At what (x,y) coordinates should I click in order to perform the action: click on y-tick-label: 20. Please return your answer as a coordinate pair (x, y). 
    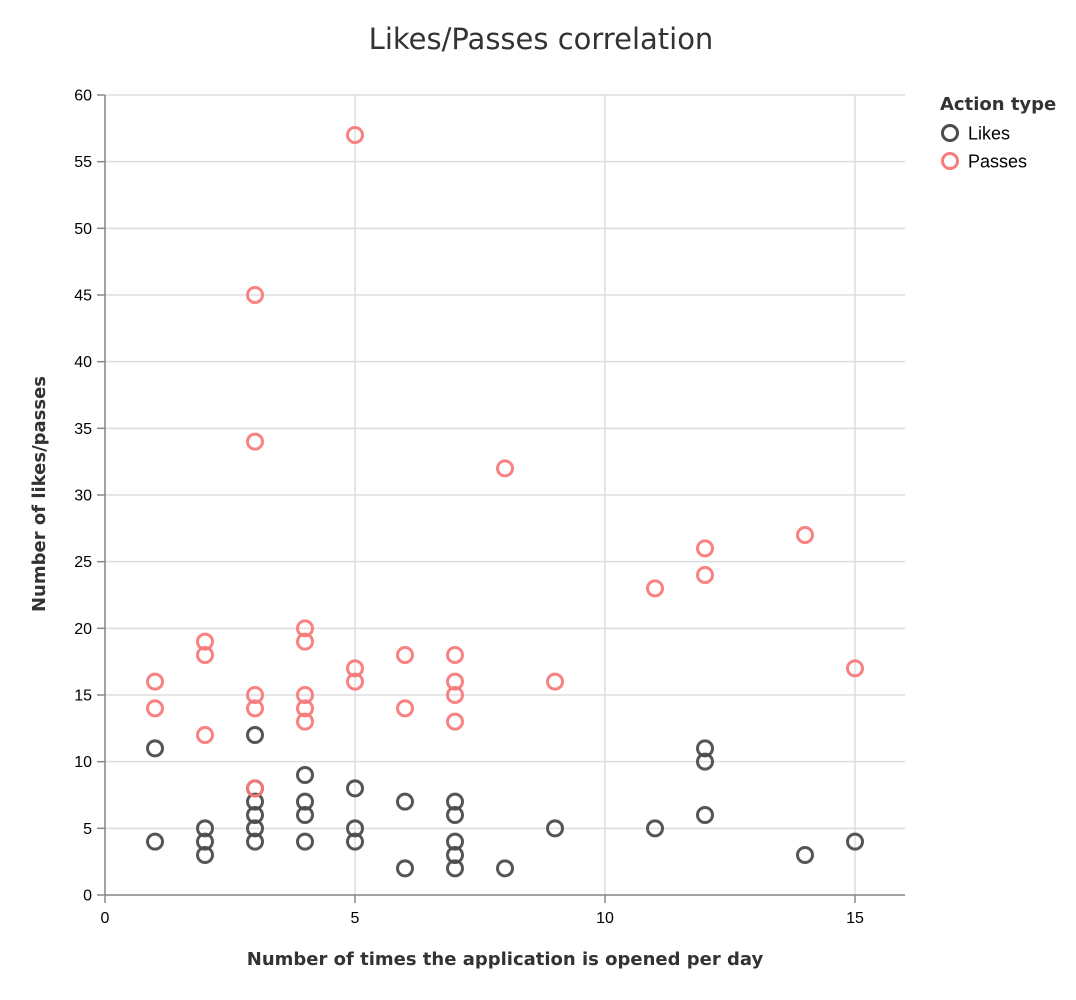
    Looking at the image, I should click on (83, 629).